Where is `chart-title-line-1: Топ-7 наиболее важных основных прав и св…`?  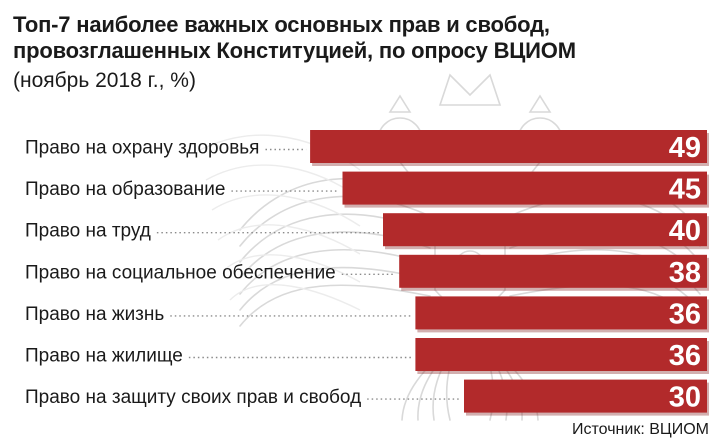
chart-title-line-1: Топ-7 наиболее важных основных прав и св… is located at coordinates (281, 24).